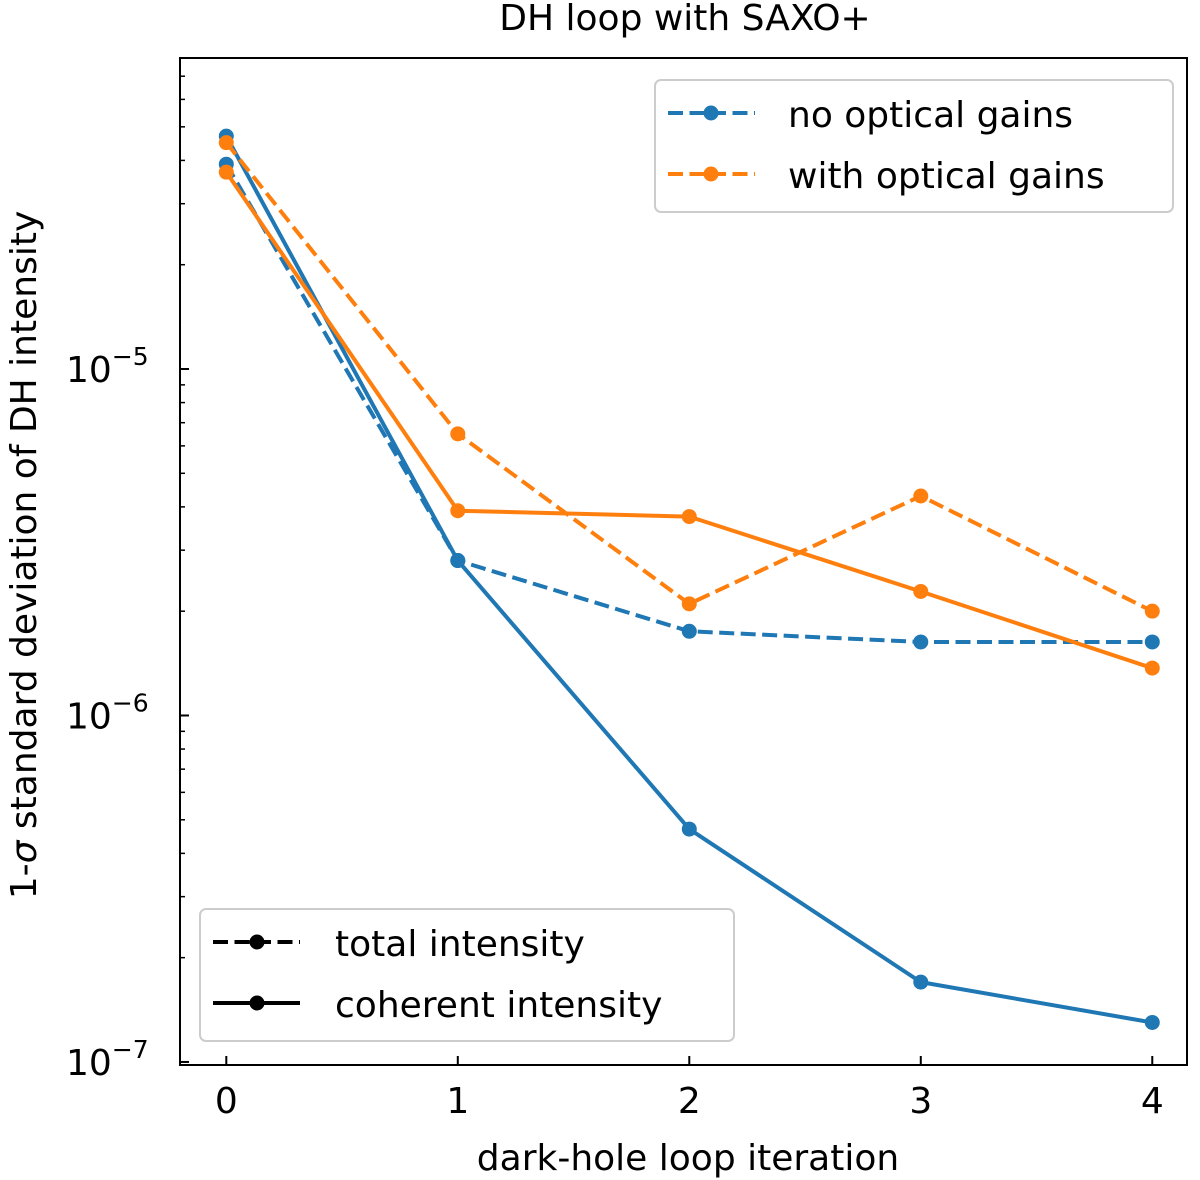 This screenshot has width=1200, height=1180. Describe the element at coordinates (920, 1101) in the screenshot. I see `x-tick-label-3: 3` at that location.